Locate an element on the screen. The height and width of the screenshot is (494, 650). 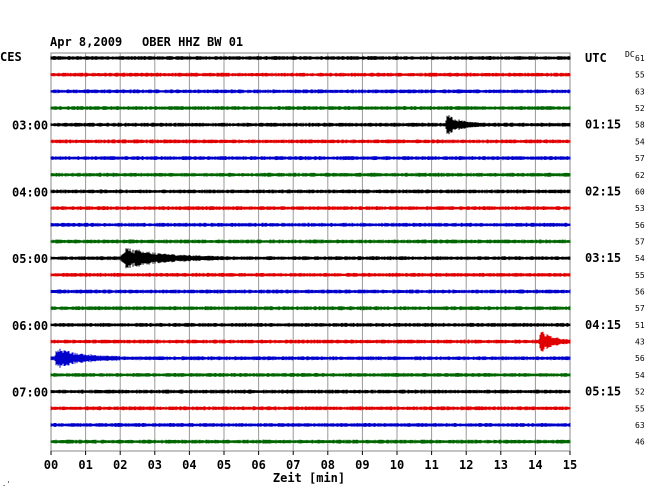
right-time-label: 02:15 is located at coordinates (603, 191).